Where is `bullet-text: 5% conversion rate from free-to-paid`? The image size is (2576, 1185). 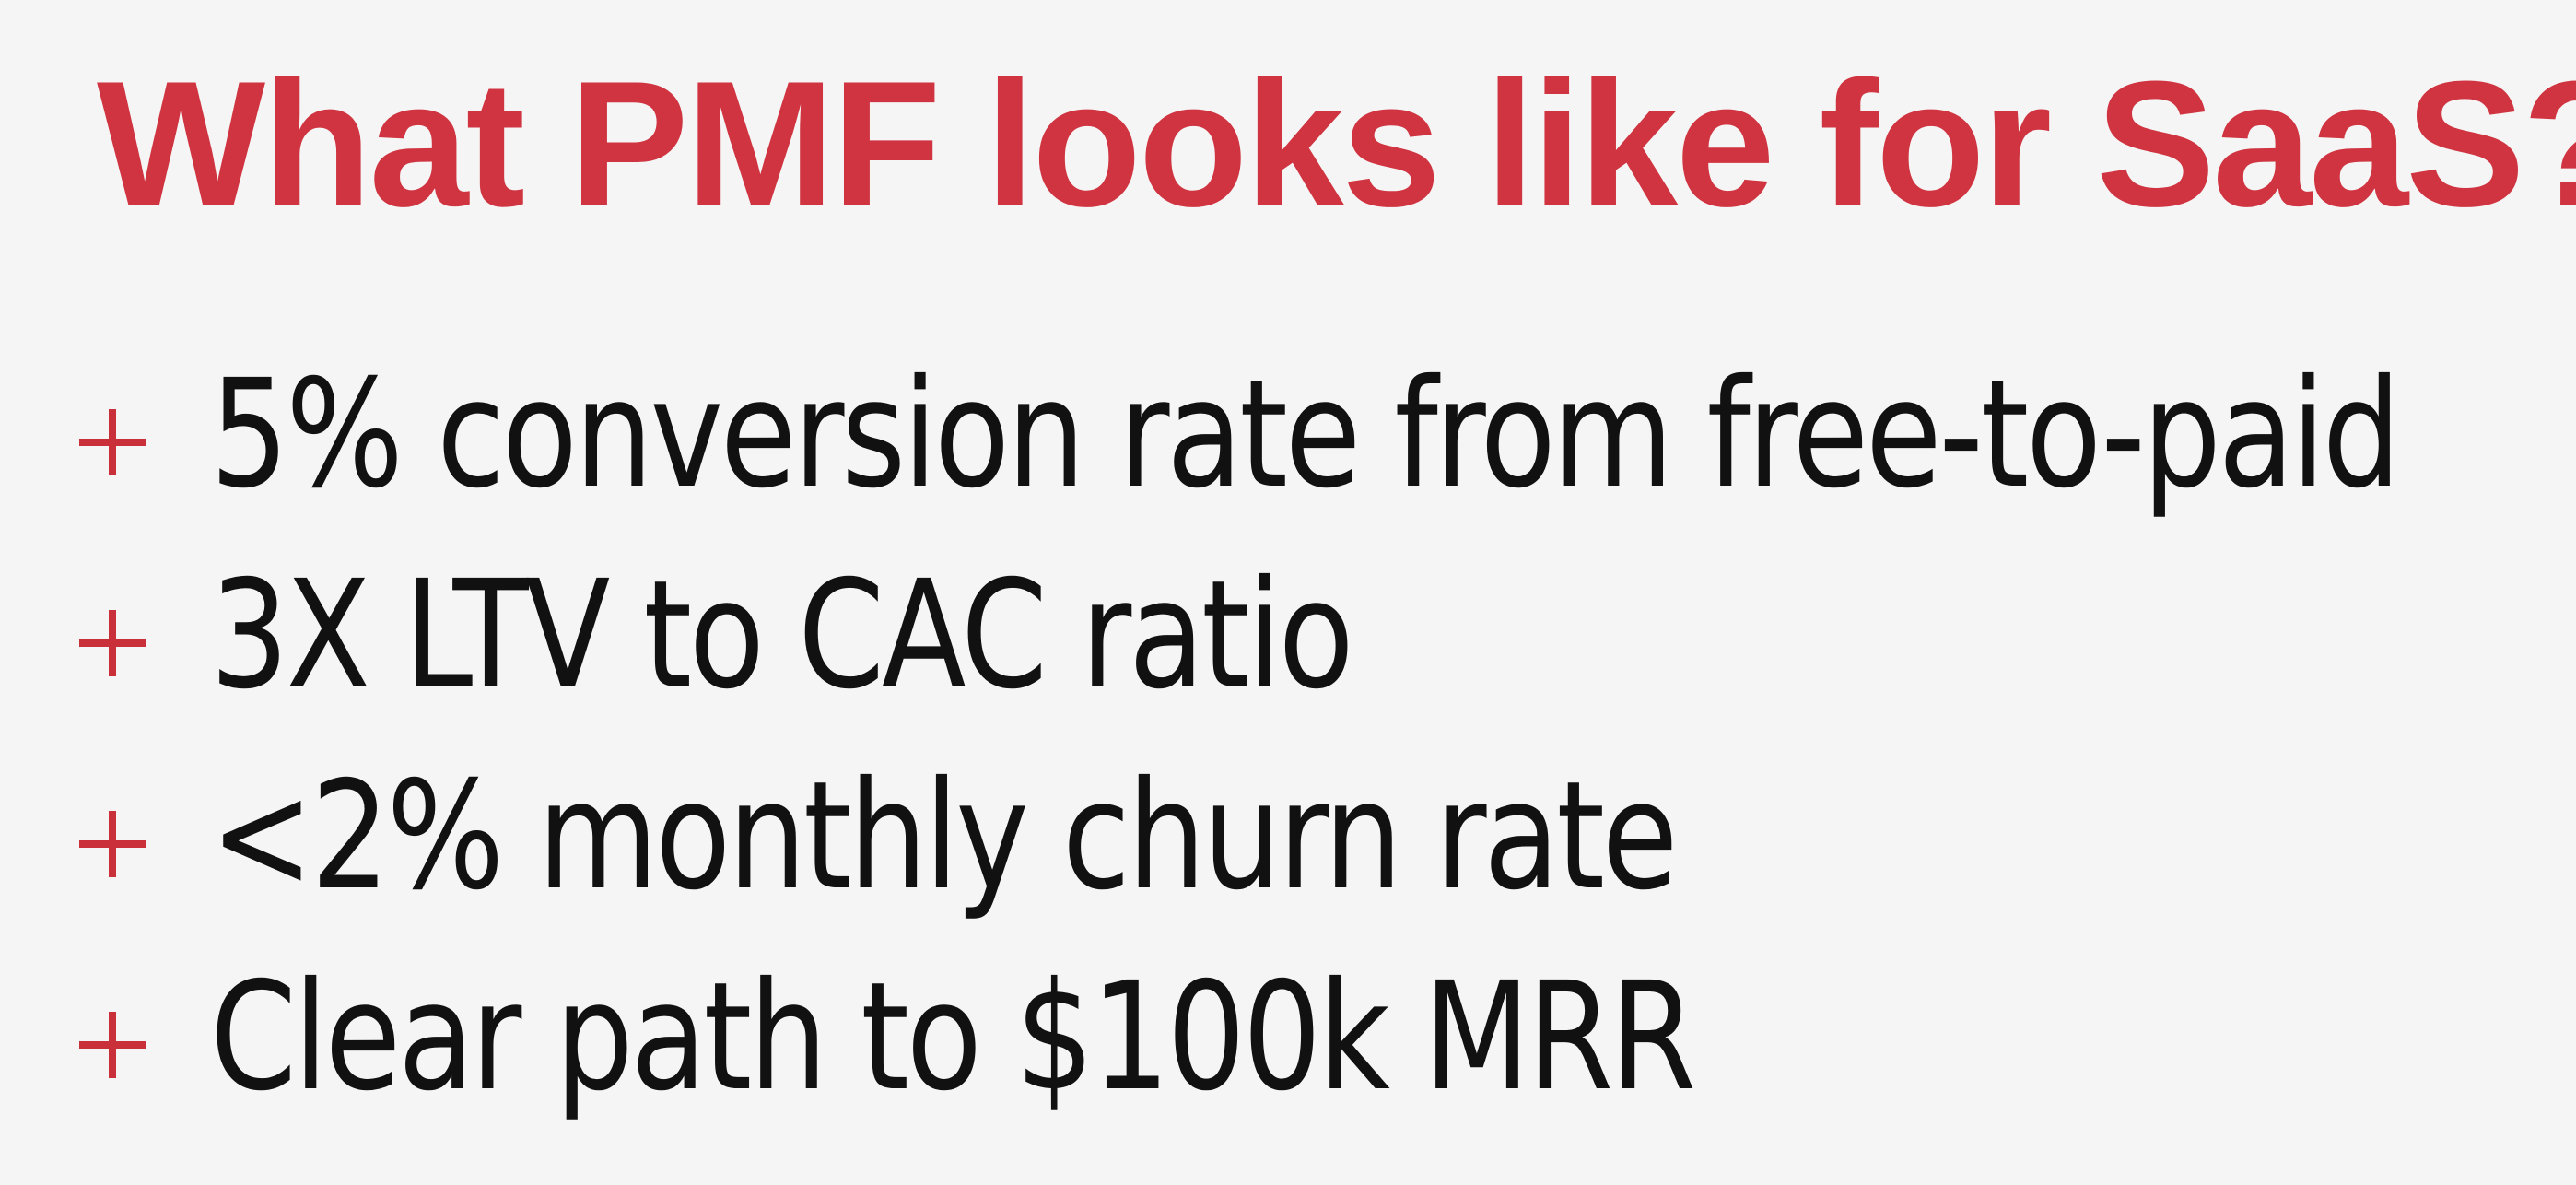 bullet-text: 5% conversion rate from free-to-paid is located at coordinates (1305, 435).